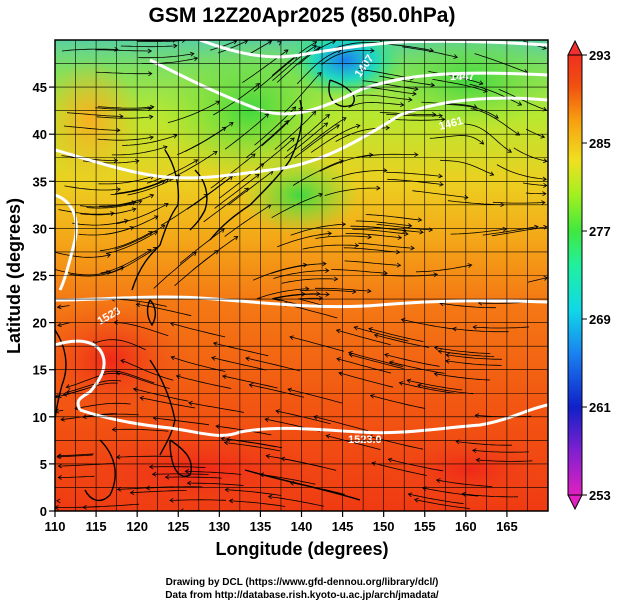 Image resolution: width=619 pixels, height=605 pixels. What do you see at coordinates (40, 181) in the screenshot?
I see `y-tick-label: 35` at bounding box center [40, 181].